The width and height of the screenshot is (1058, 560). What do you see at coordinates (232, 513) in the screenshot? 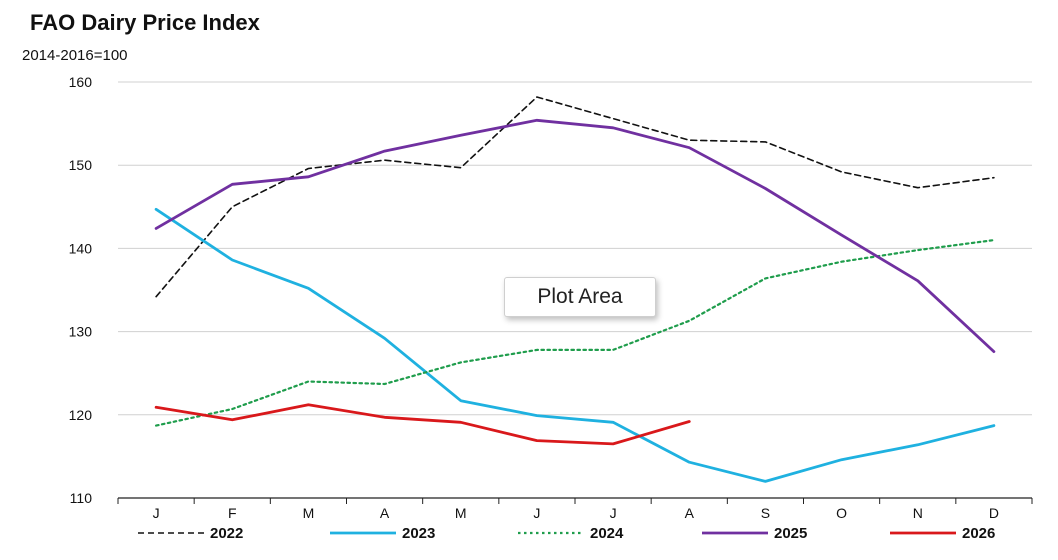
I see `x-tick-label: F` at bounding box center [232, 513].